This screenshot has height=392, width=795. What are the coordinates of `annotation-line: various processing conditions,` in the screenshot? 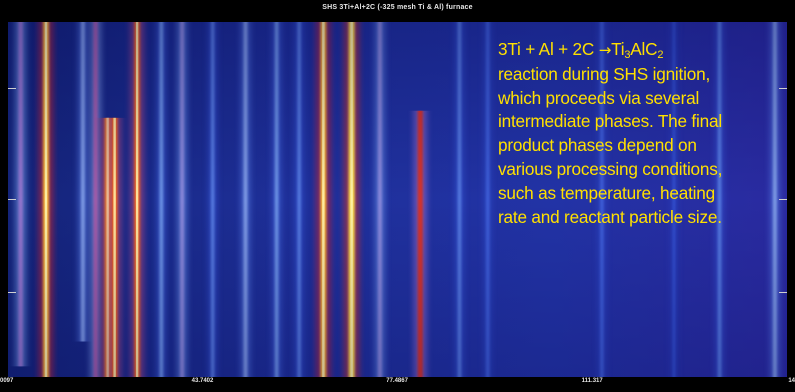 It's located at (610, 168).